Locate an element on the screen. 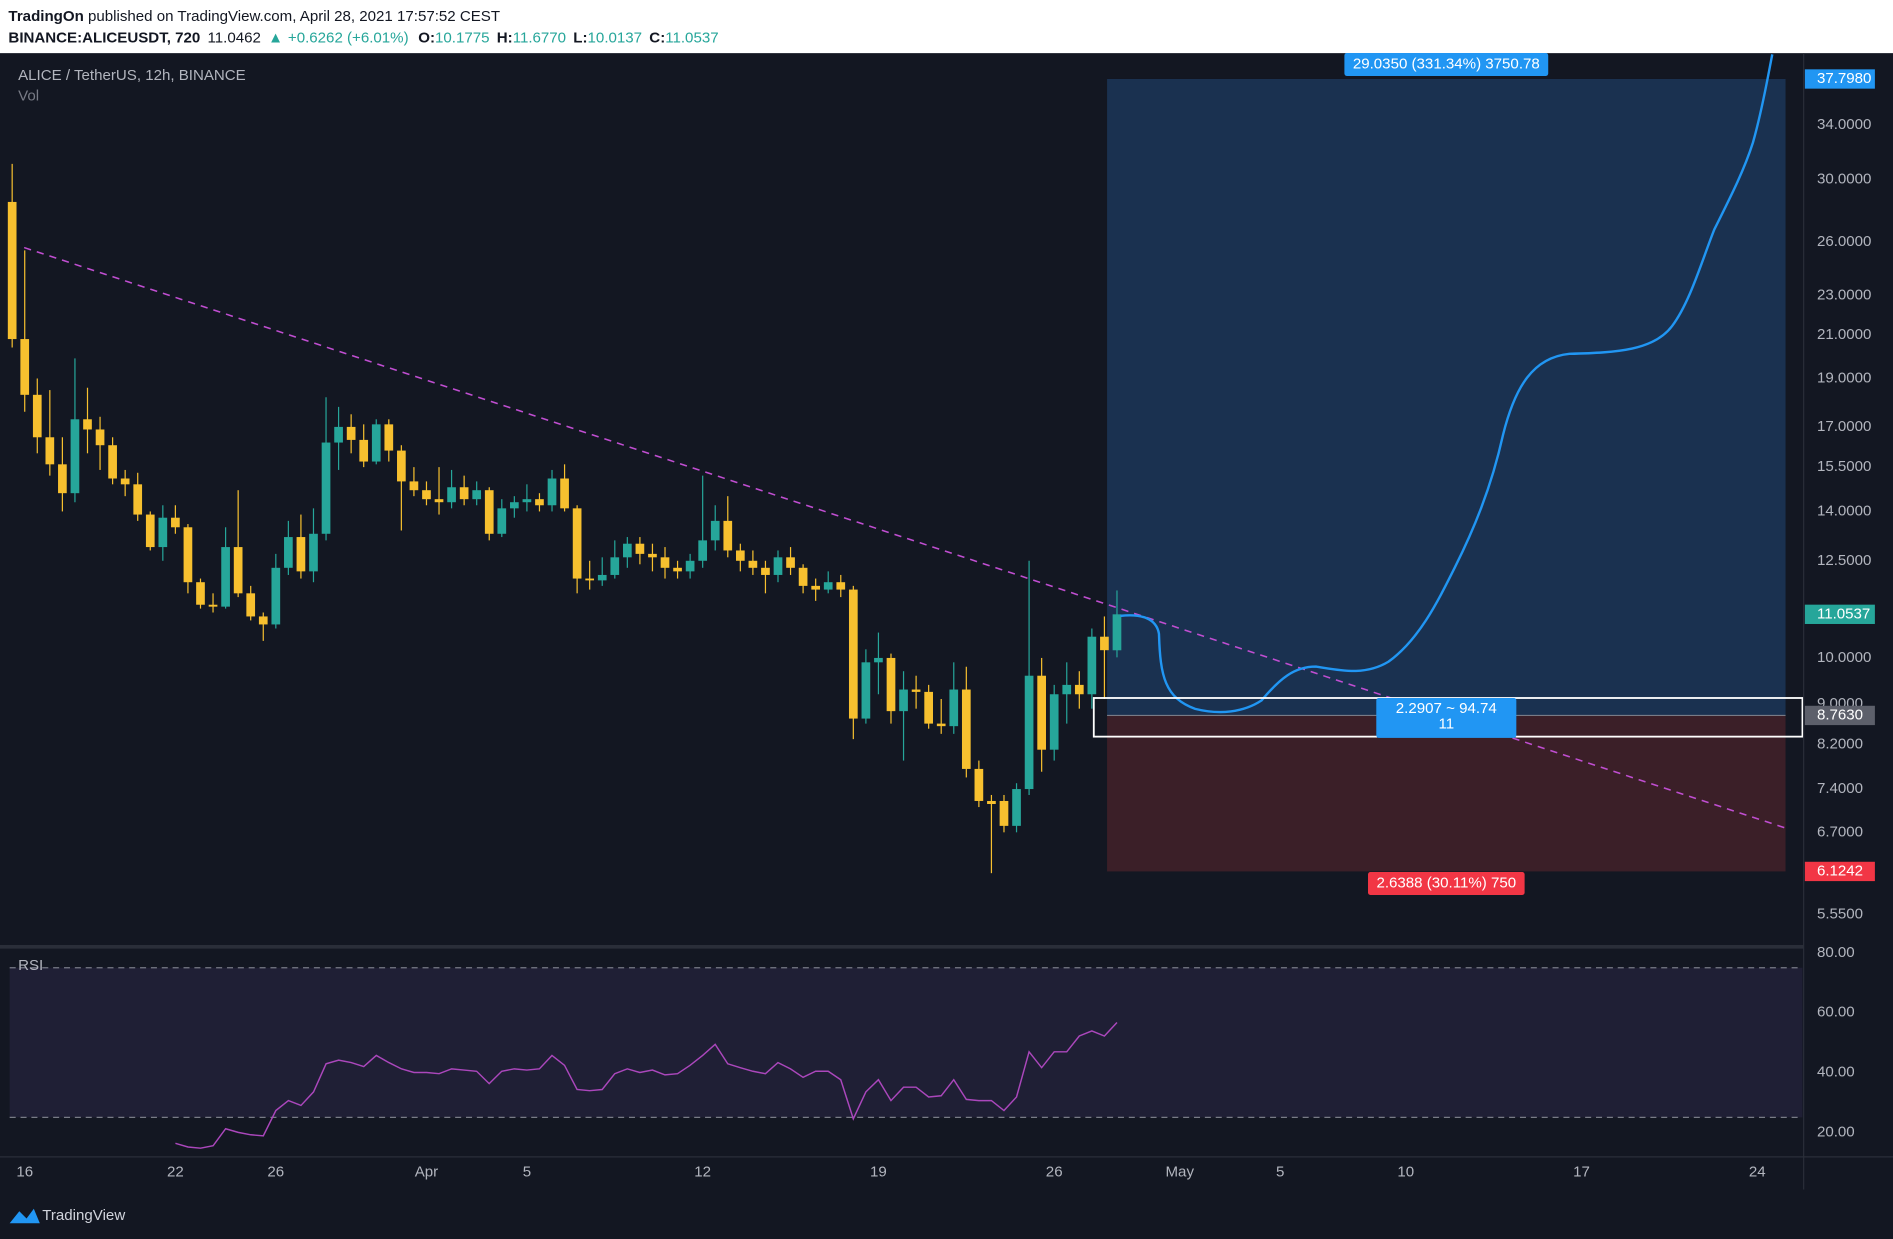 This screenshot has height=1239, width=1893. x-tick-label: 16 is located at coordinates (24, 1172).